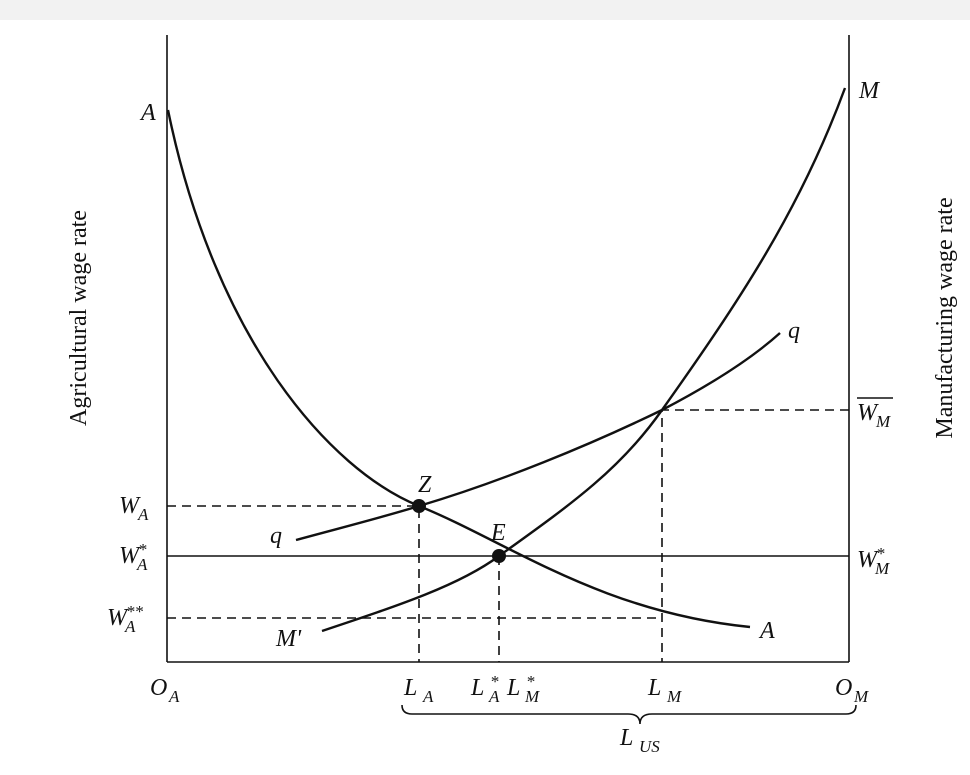 This screenshot has height=775, width=970. Describe the element at coordinates (79, 318) in the screenshot. I see `left-axis-title: Agricultural wage rate` at that location.